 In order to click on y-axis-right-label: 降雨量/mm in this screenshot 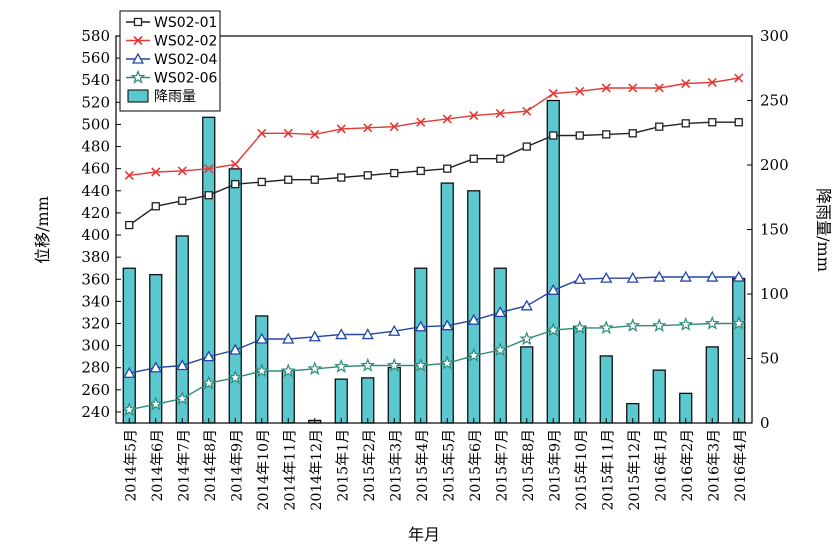, I will do `click(823, 230)`.